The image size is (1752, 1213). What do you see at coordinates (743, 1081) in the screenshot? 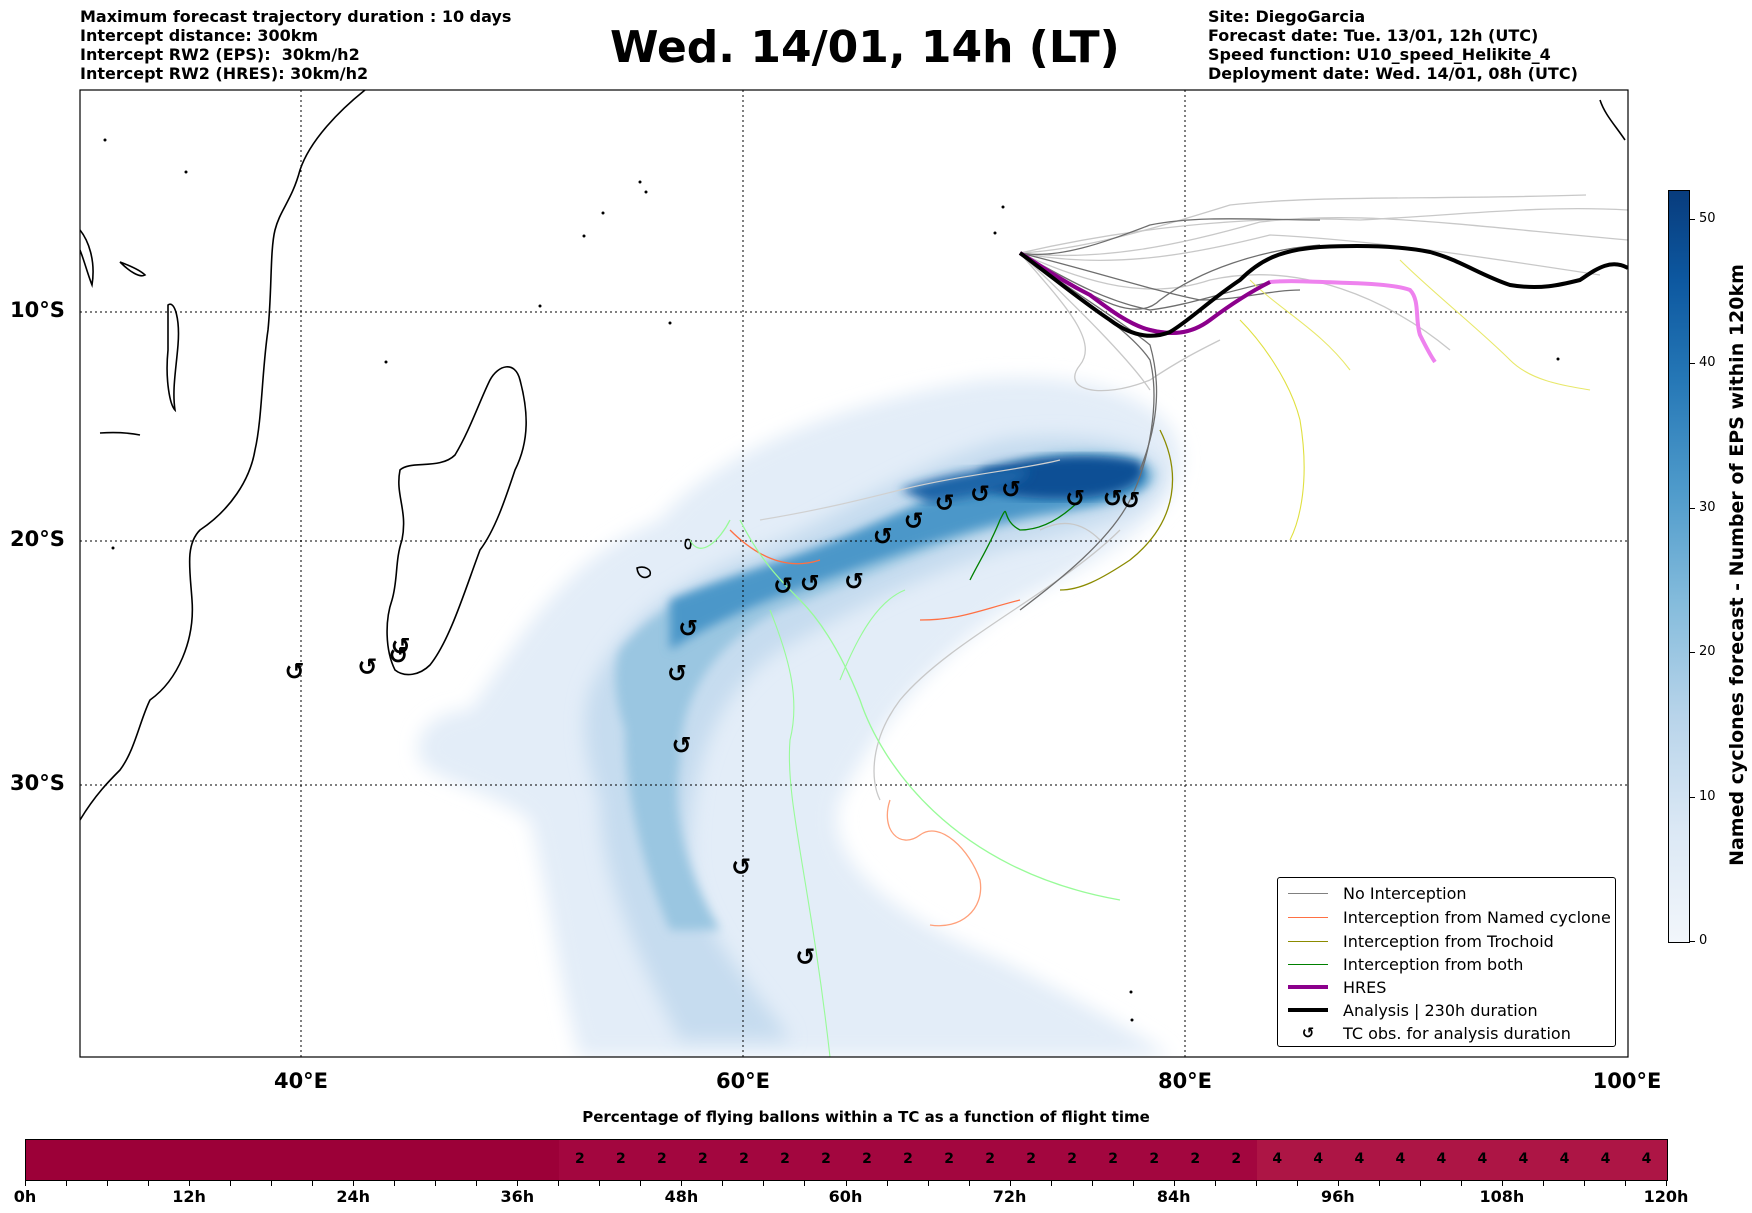
I see `lon-label-60e: 60°E` at bounding box center [743, 1081].